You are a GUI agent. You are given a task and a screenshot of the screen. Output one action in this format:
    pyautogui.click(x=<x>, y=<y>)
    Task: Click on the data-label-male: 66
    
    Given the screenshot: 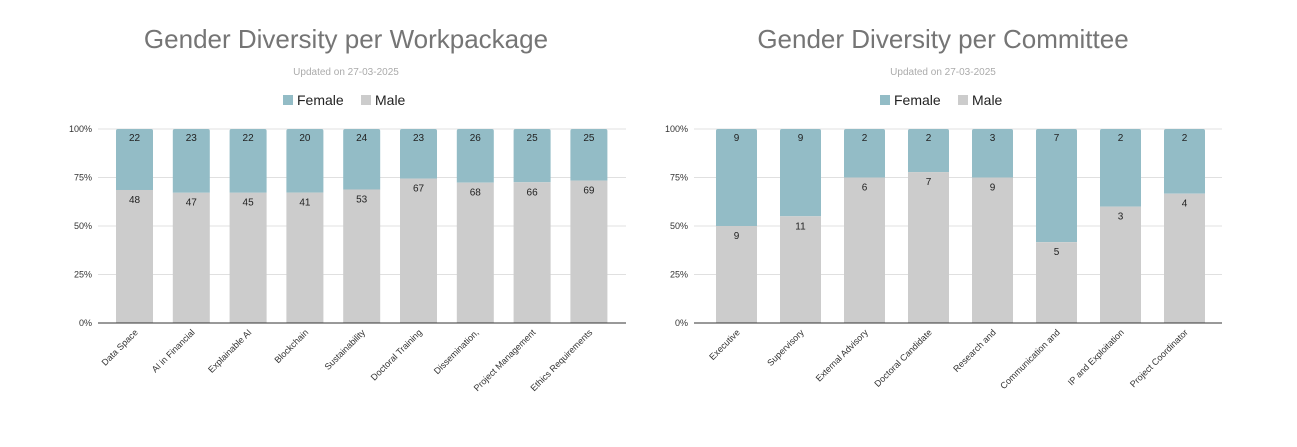 What is the action you would take?
    pyautogui.click(x=533, y=192)
    